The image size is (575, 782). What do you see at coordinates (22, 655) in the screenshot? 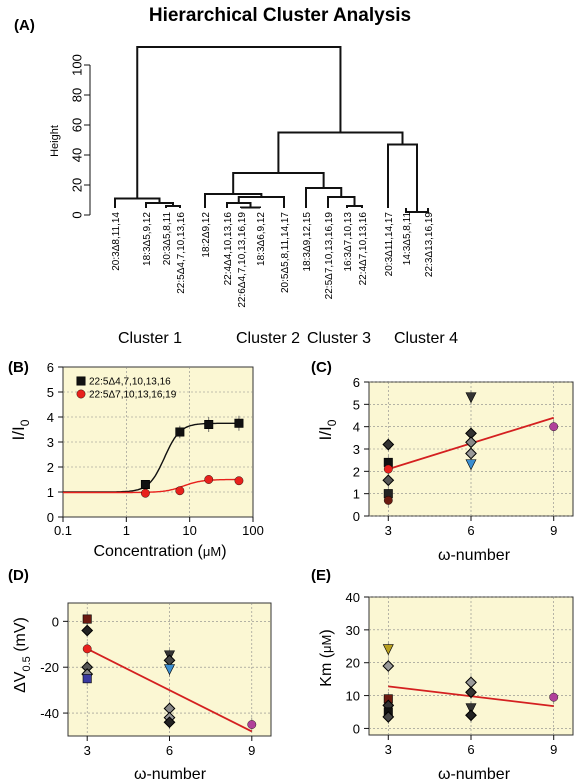
I see `y-axis-label-d: ΔV0.5 (mV)` at bounding box center [22, 655].